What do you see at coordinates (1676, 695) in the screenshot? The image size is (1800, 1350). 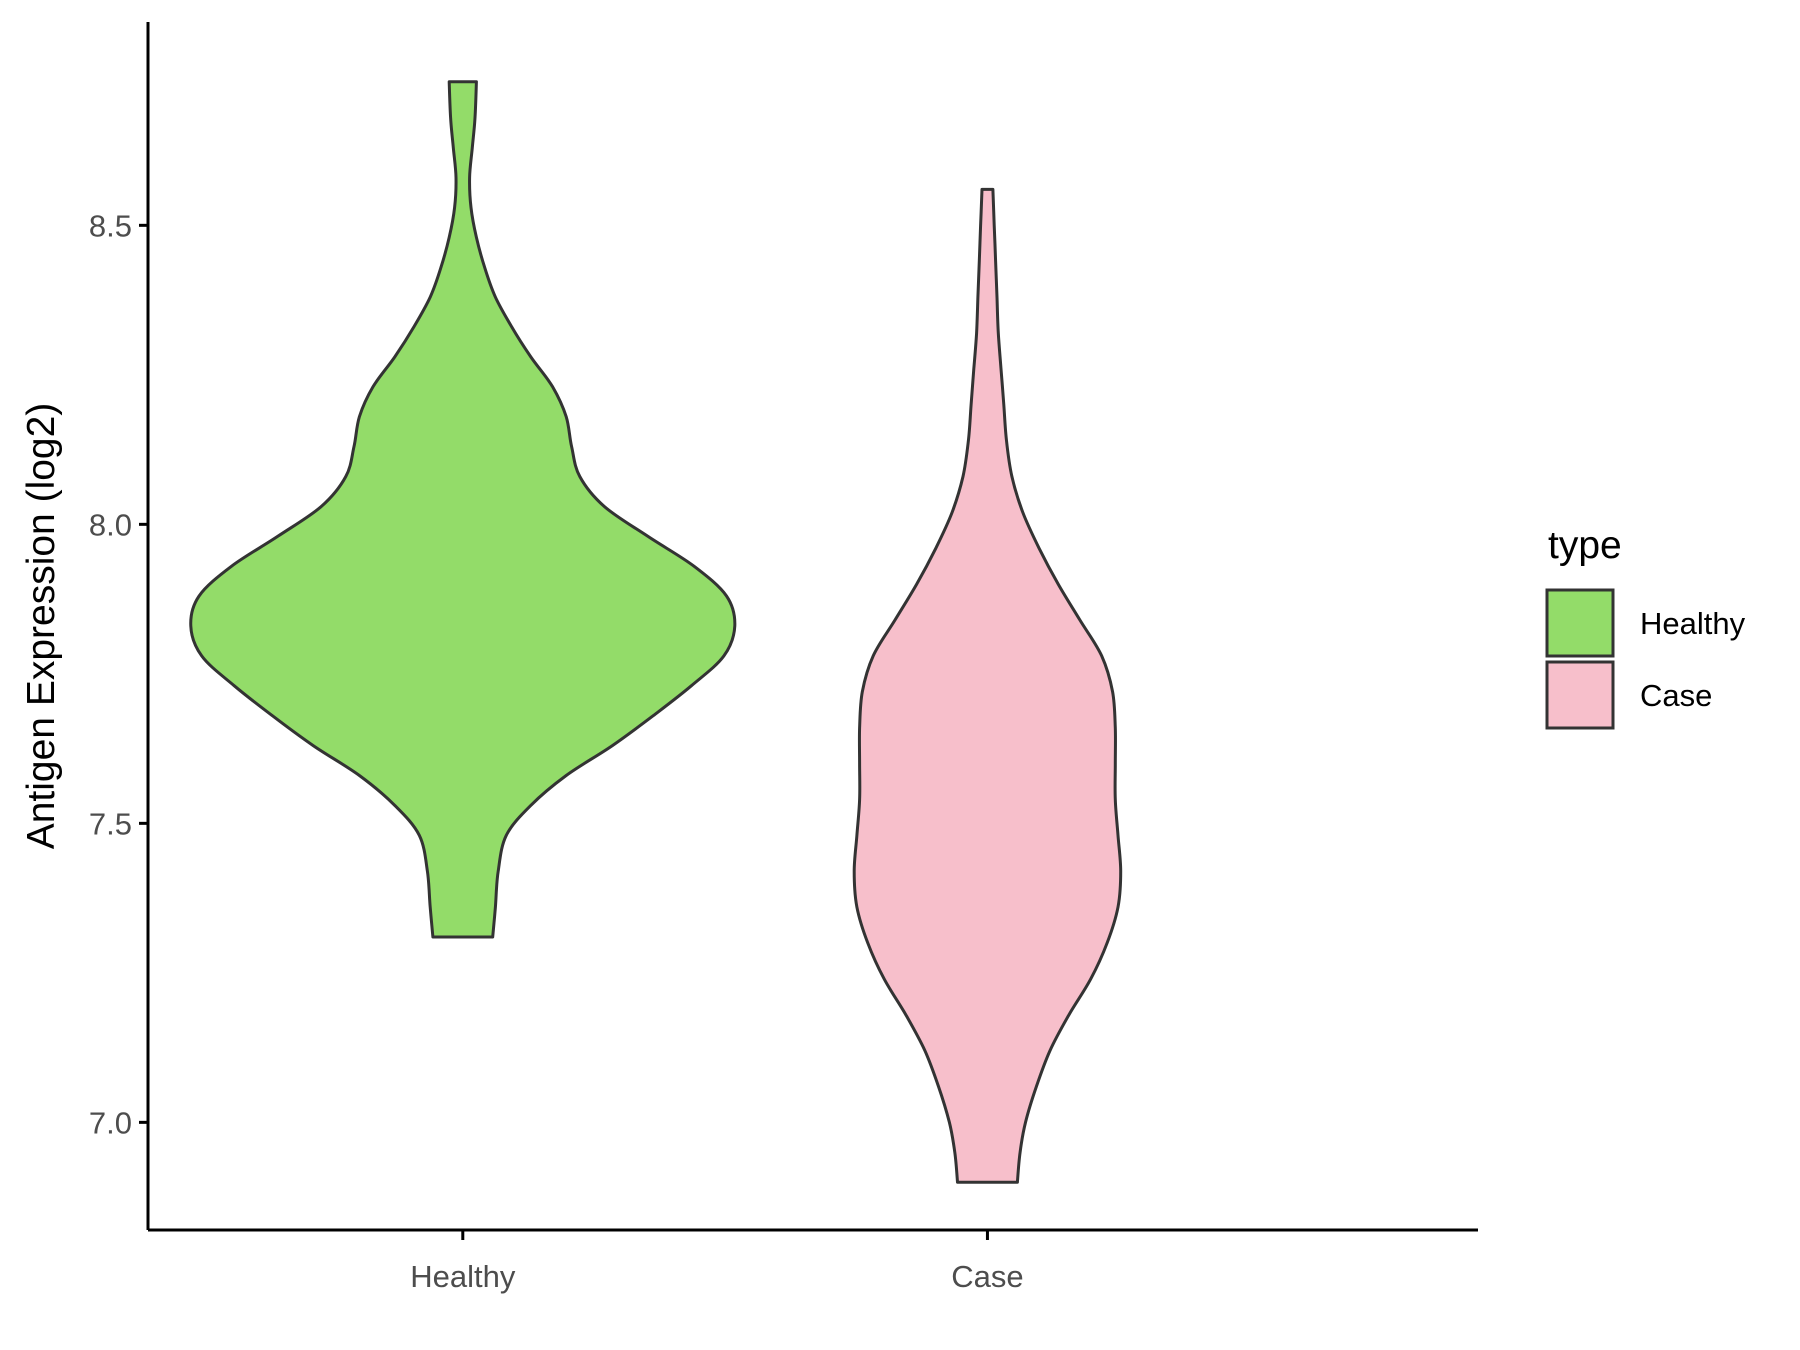 I see `legend-label-case: Case` at bounding box center [1676, 695].